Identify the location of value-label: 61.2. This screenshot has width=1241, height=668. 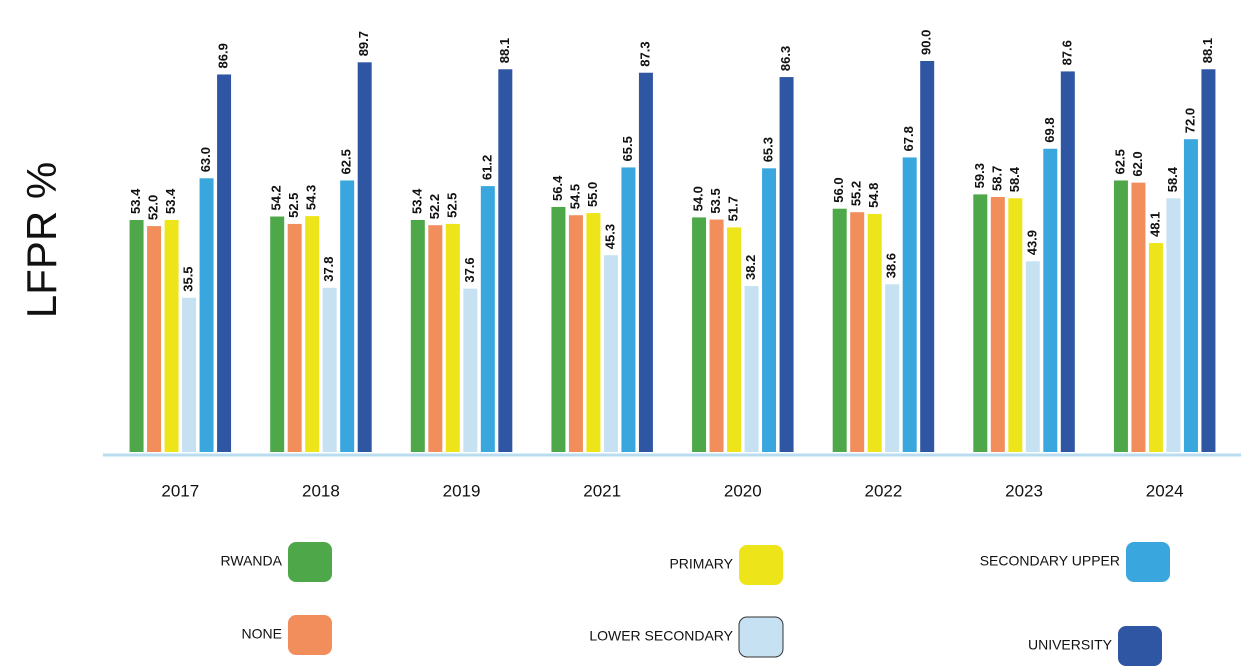
(486, 167).